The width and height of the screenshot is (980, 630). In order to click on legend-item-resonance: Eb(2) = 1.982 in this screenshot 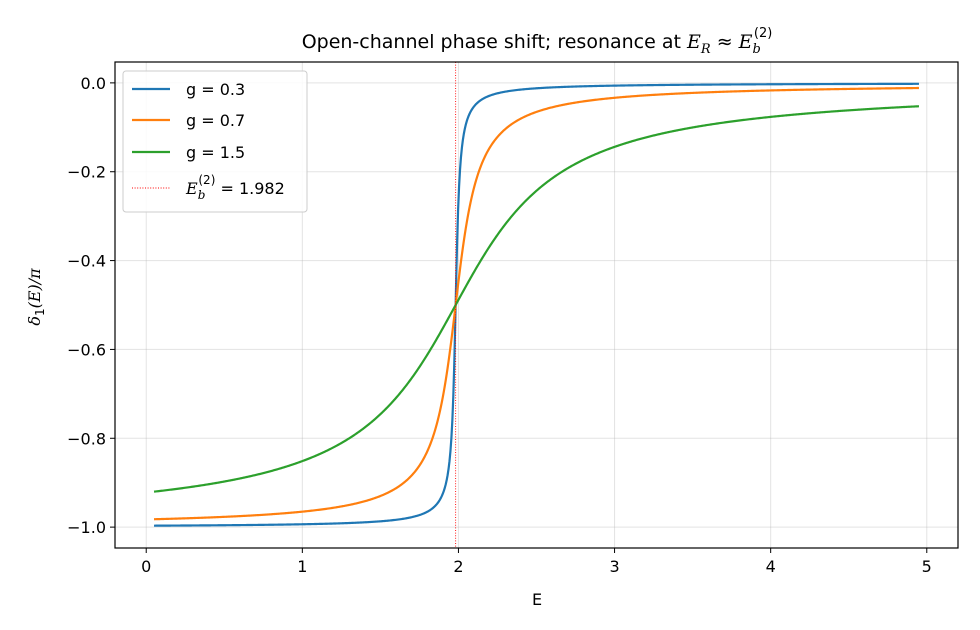, I will do `click(208, 187)`.